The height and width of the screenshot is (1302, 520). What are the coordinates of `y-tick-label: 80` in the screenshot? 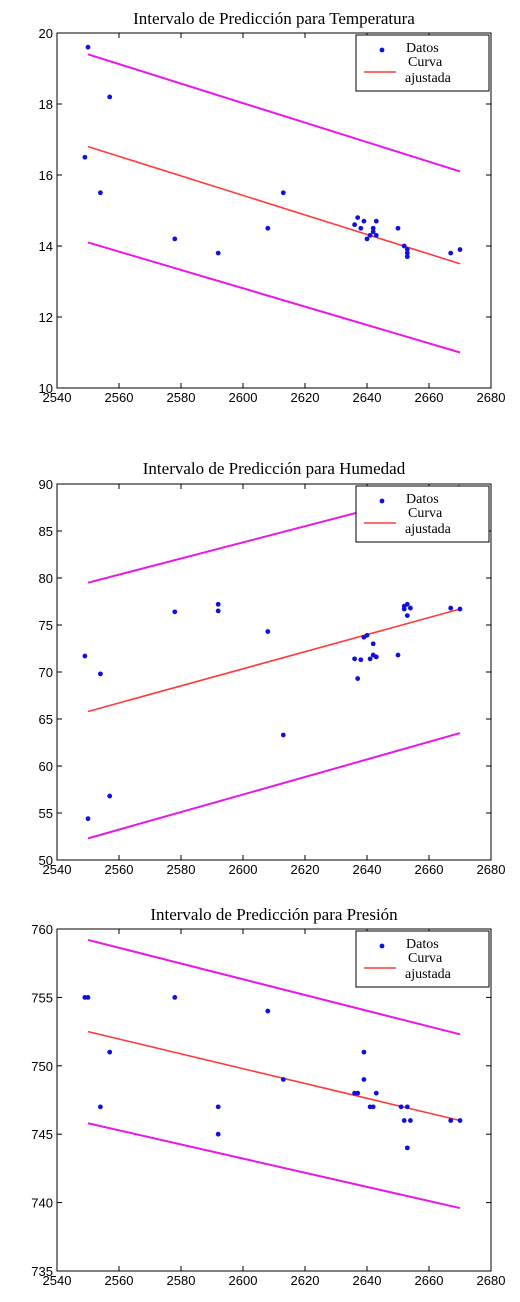 It's located at (46, 578).